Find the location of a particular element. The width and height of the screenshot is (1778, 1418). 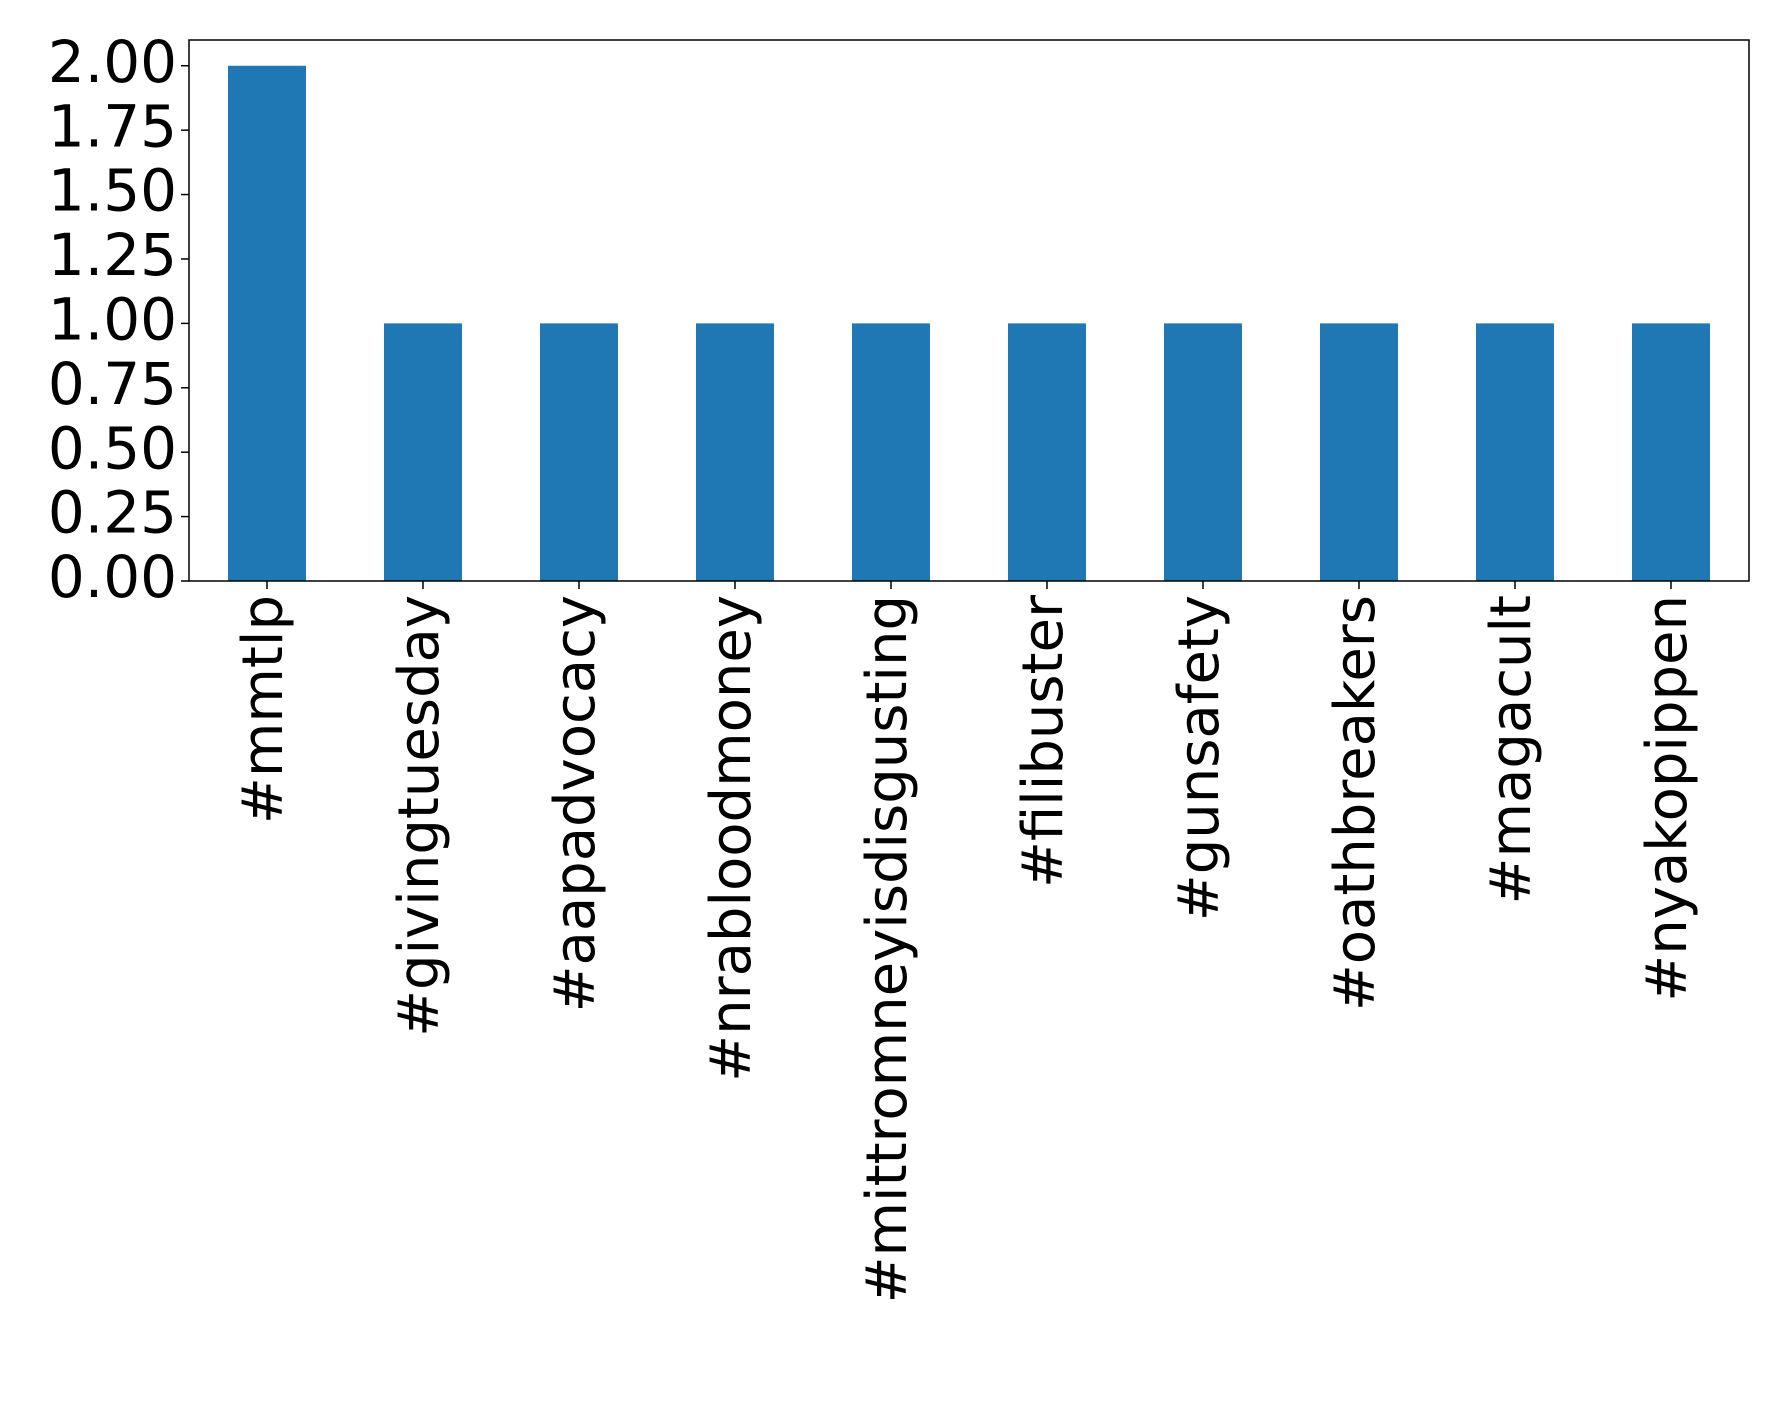

x-tick-label: #aapadvocacy is located at coordinates (575, 803).